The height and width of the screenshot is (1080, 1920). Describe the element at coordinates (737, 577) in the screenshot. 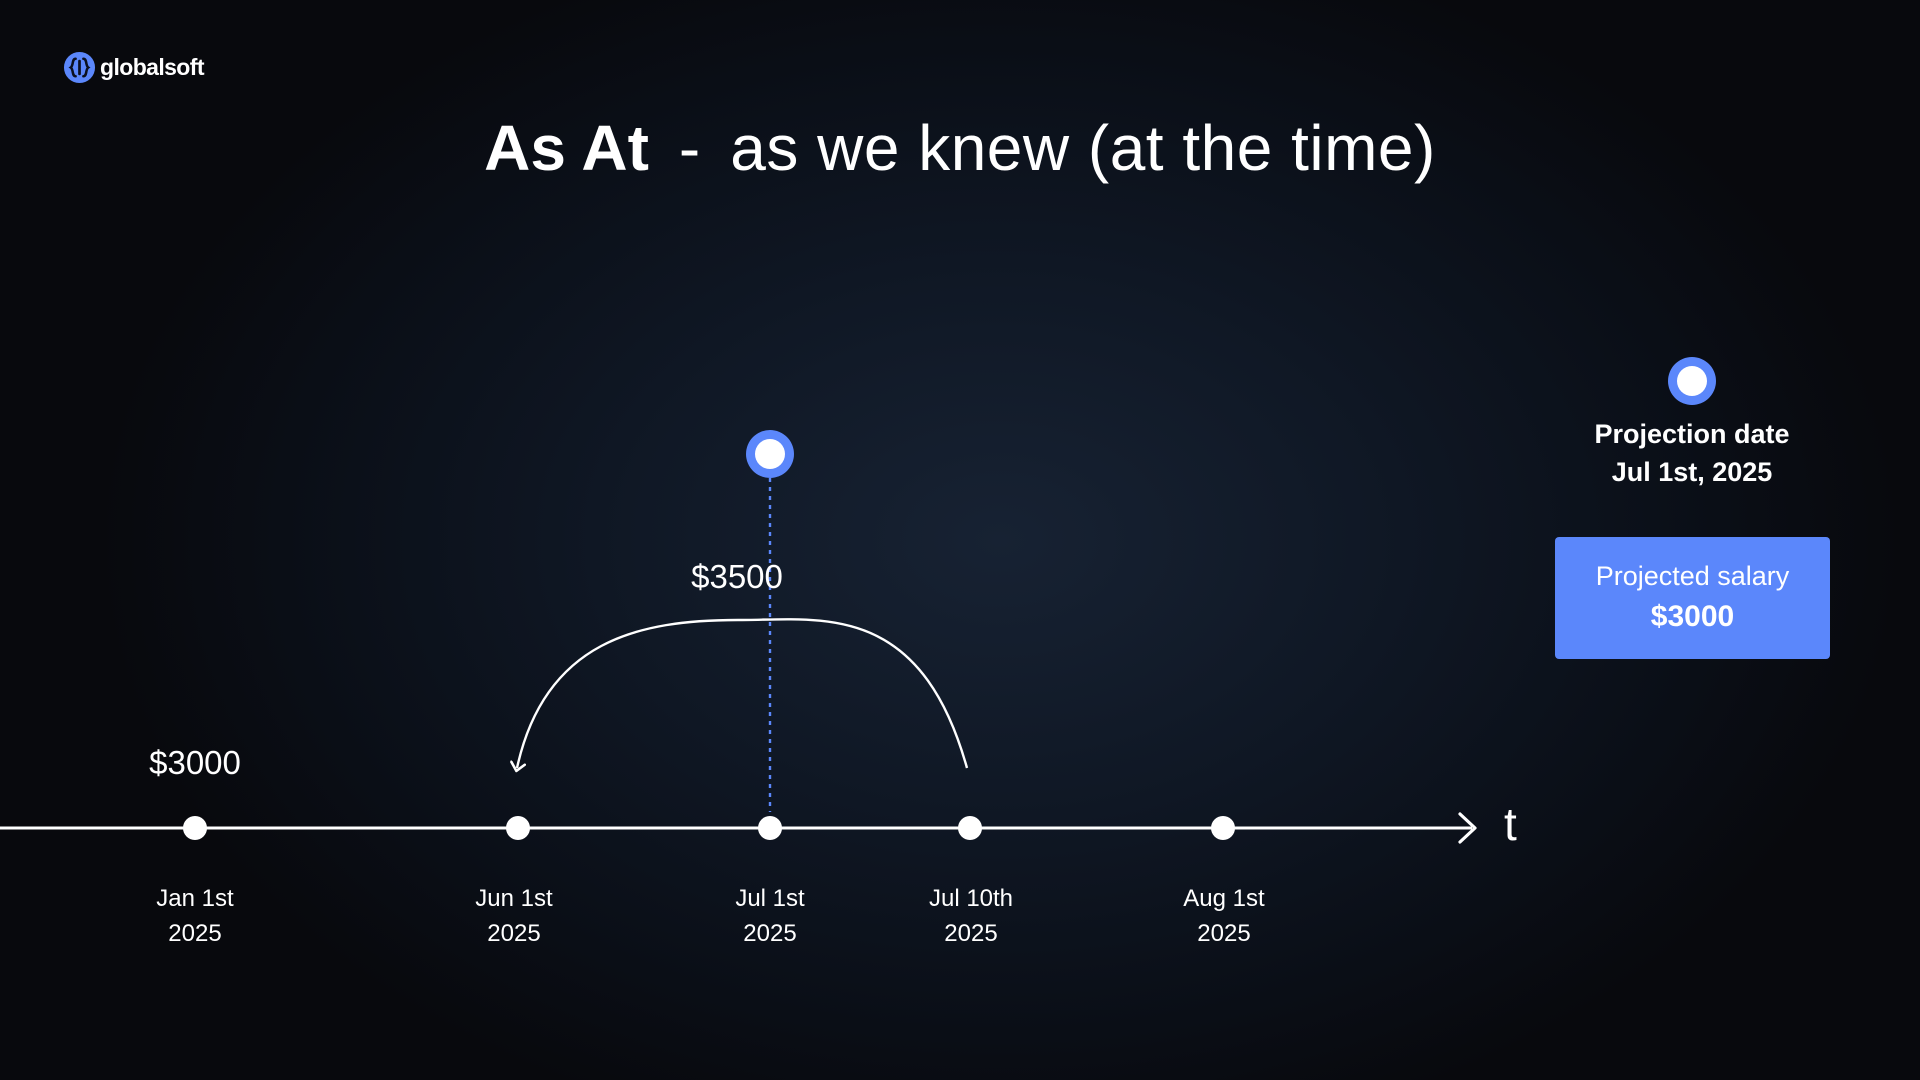

I see `value-label-3500: $3500` at that location.